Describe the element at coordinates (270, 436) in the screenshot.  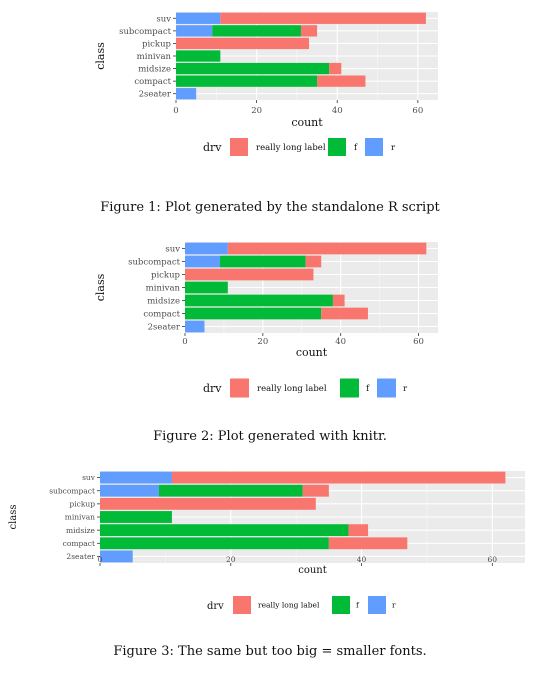
I see `figure-2-caption: Figure 2: Plot generated with knitr.` at that location.